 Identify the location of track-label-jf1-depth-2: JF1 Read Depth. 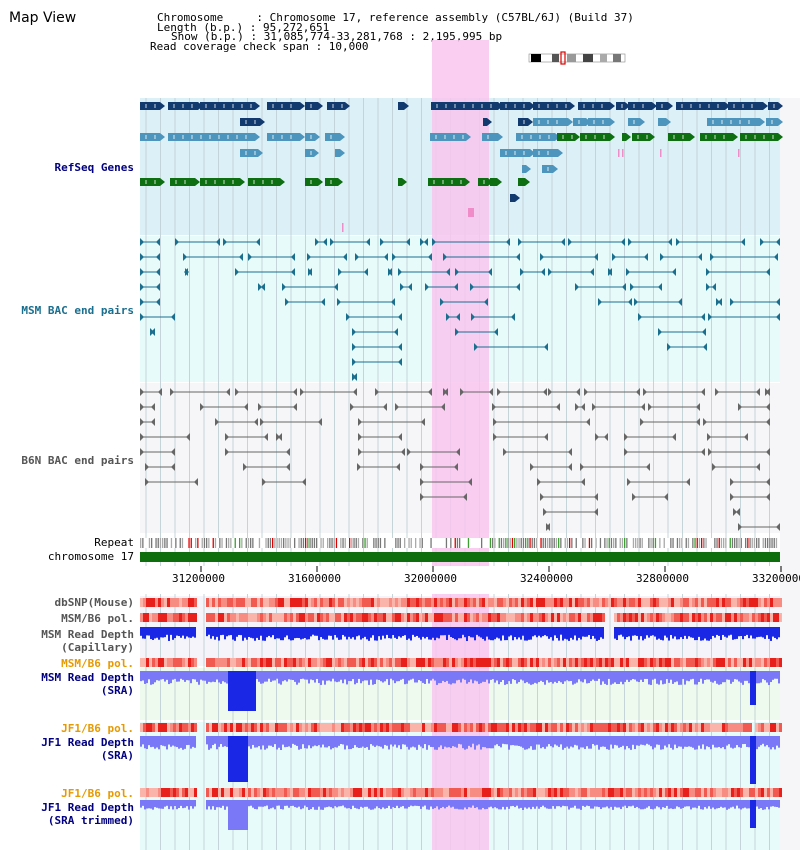
(87, 807).